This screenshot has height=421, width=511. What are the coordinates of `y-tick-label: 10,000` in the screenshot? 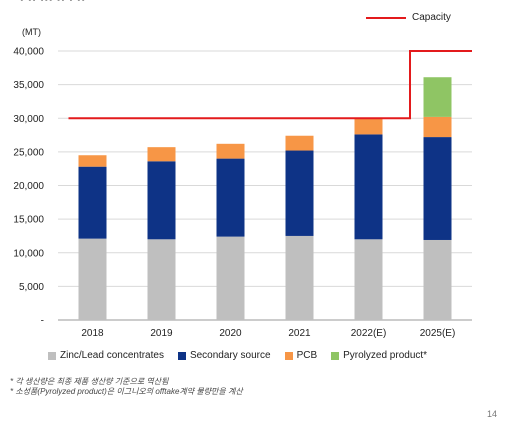 It's located at (28, 253).